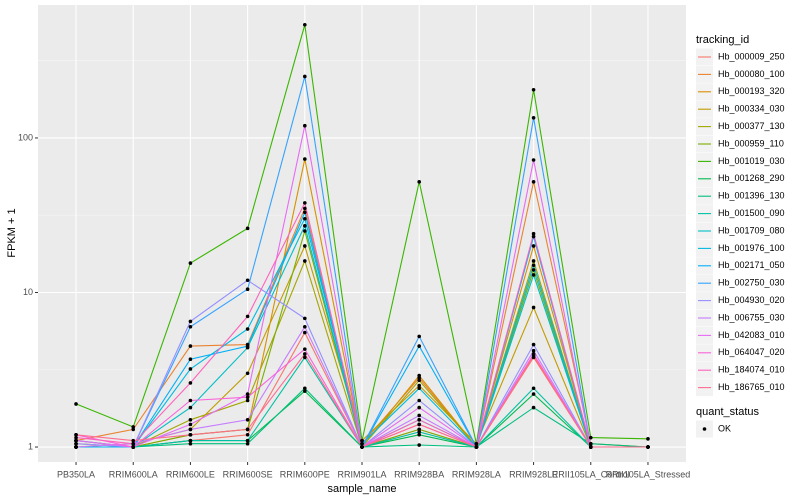 The width and height of the screenshot is (800, 500). Describe the element at coordinates (751, 109) in the screenshot. I see `legend-label: Hb_000334_030` at that location.